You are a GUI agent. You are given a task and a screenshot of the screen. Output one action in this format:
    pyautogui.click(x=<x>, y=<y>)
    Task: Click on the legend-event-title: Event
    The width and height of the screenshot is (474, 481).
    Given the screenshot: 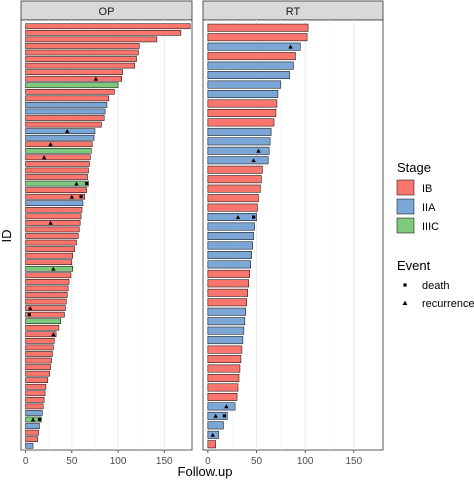 What is the action you would take?
    pyautogui.click(x=414, y=265)
    